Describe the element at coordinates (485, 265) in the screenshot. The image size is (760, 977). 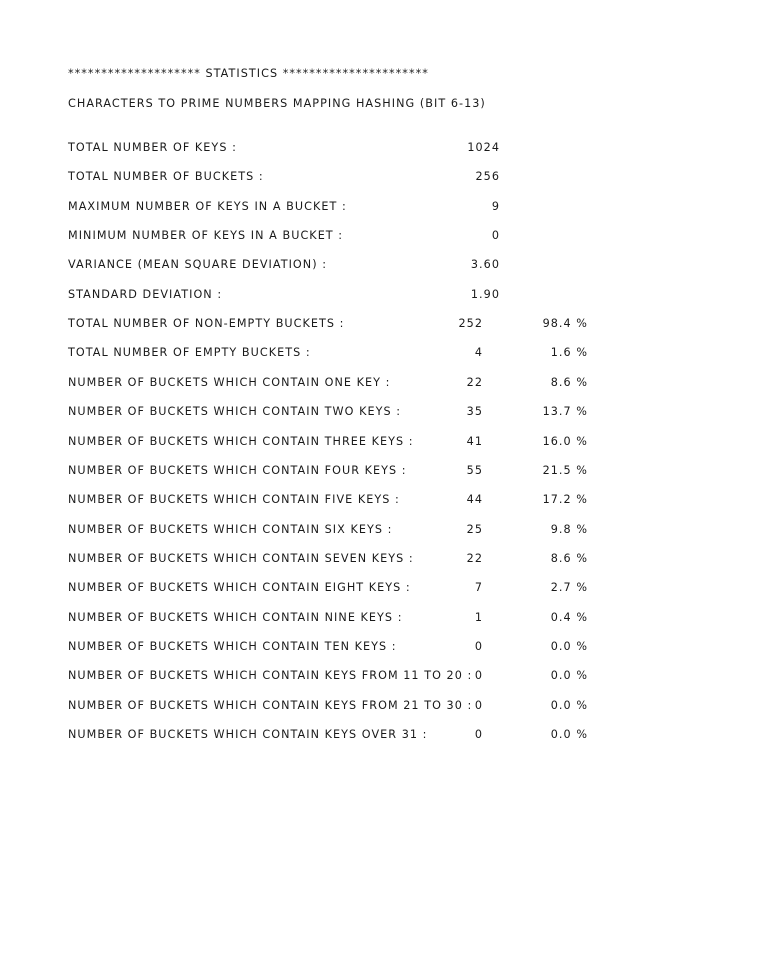
I see `summary-value: 3.60` at that location.